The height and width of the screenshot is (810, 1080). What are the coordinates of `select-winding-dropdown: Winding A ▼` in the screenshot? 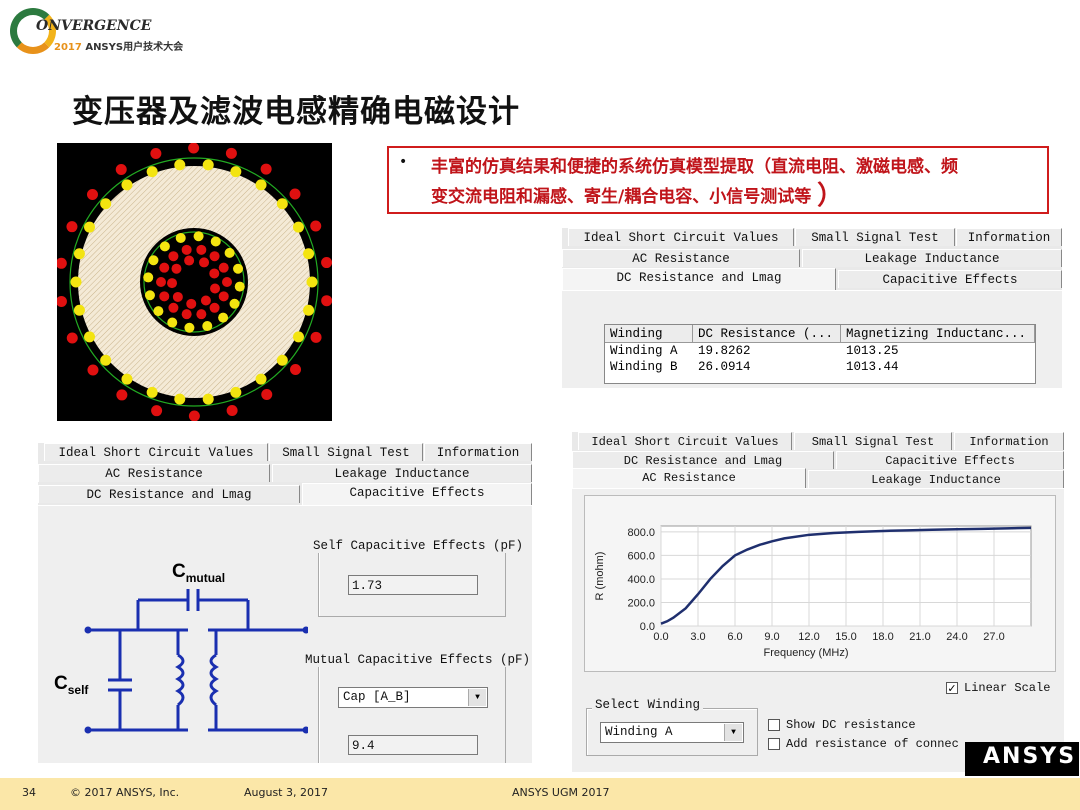 It's located at (672, 732).